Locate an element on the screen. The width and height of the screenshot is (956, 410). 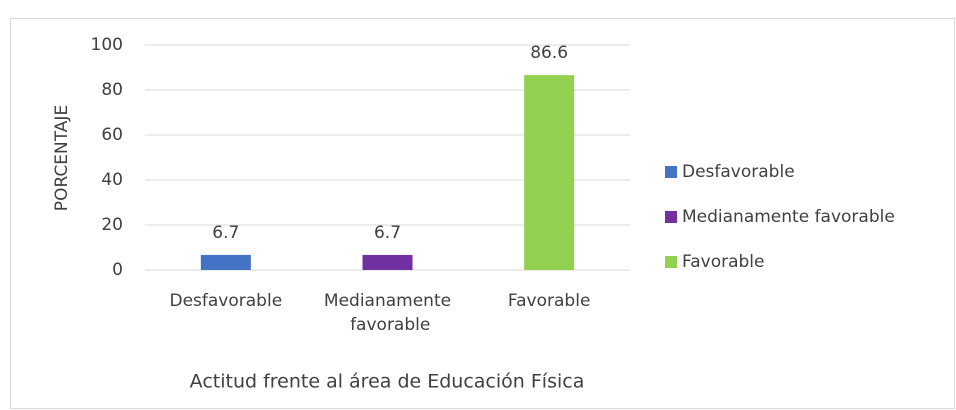
y-tick-label: 0 is located at coordinates (117, 270).